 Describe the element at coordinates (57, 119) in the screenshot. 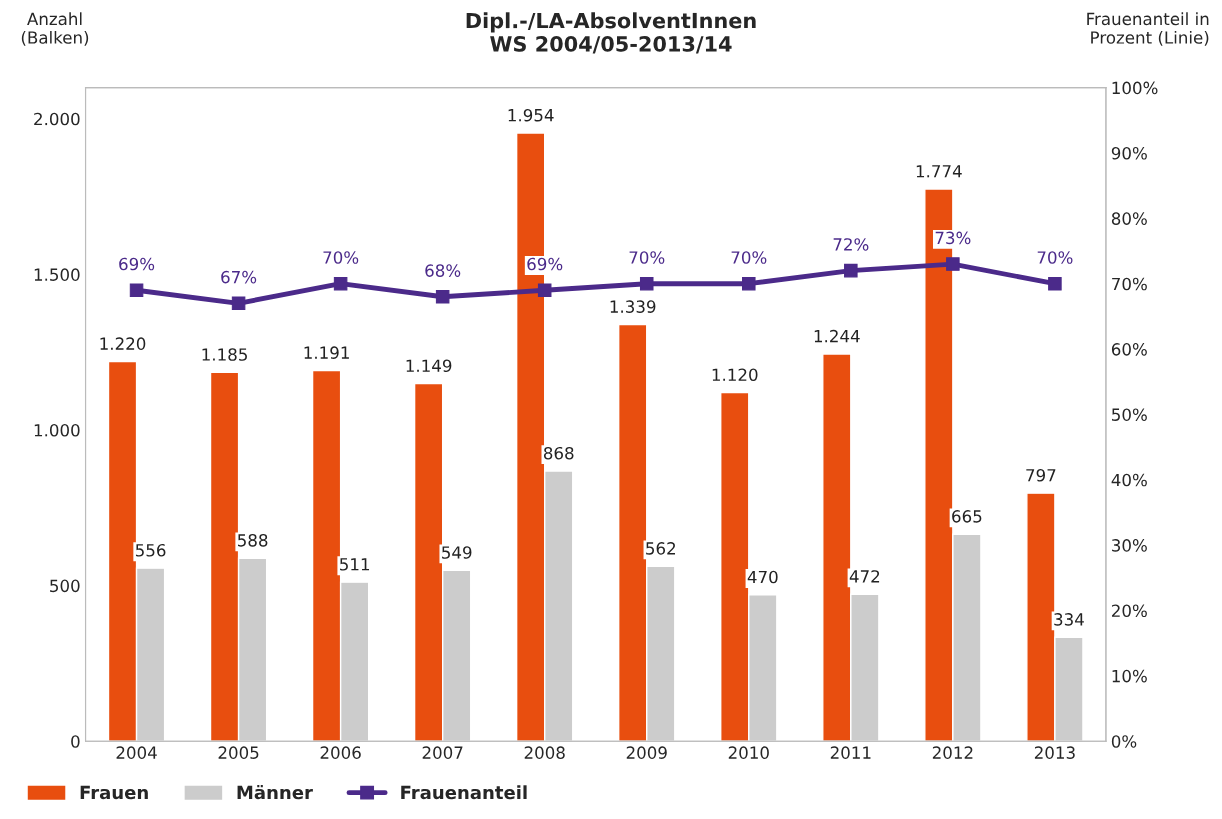

I see `y-tick-label: 2.000` at that location.